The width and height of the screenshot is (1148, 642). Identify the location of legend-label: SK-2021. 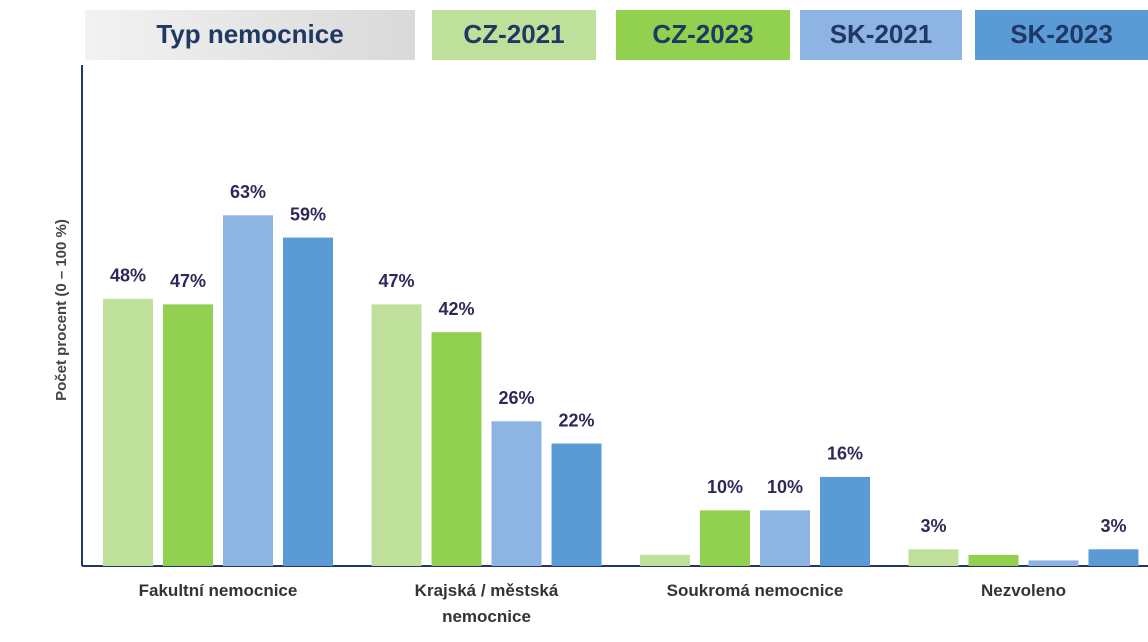
(881, 34).